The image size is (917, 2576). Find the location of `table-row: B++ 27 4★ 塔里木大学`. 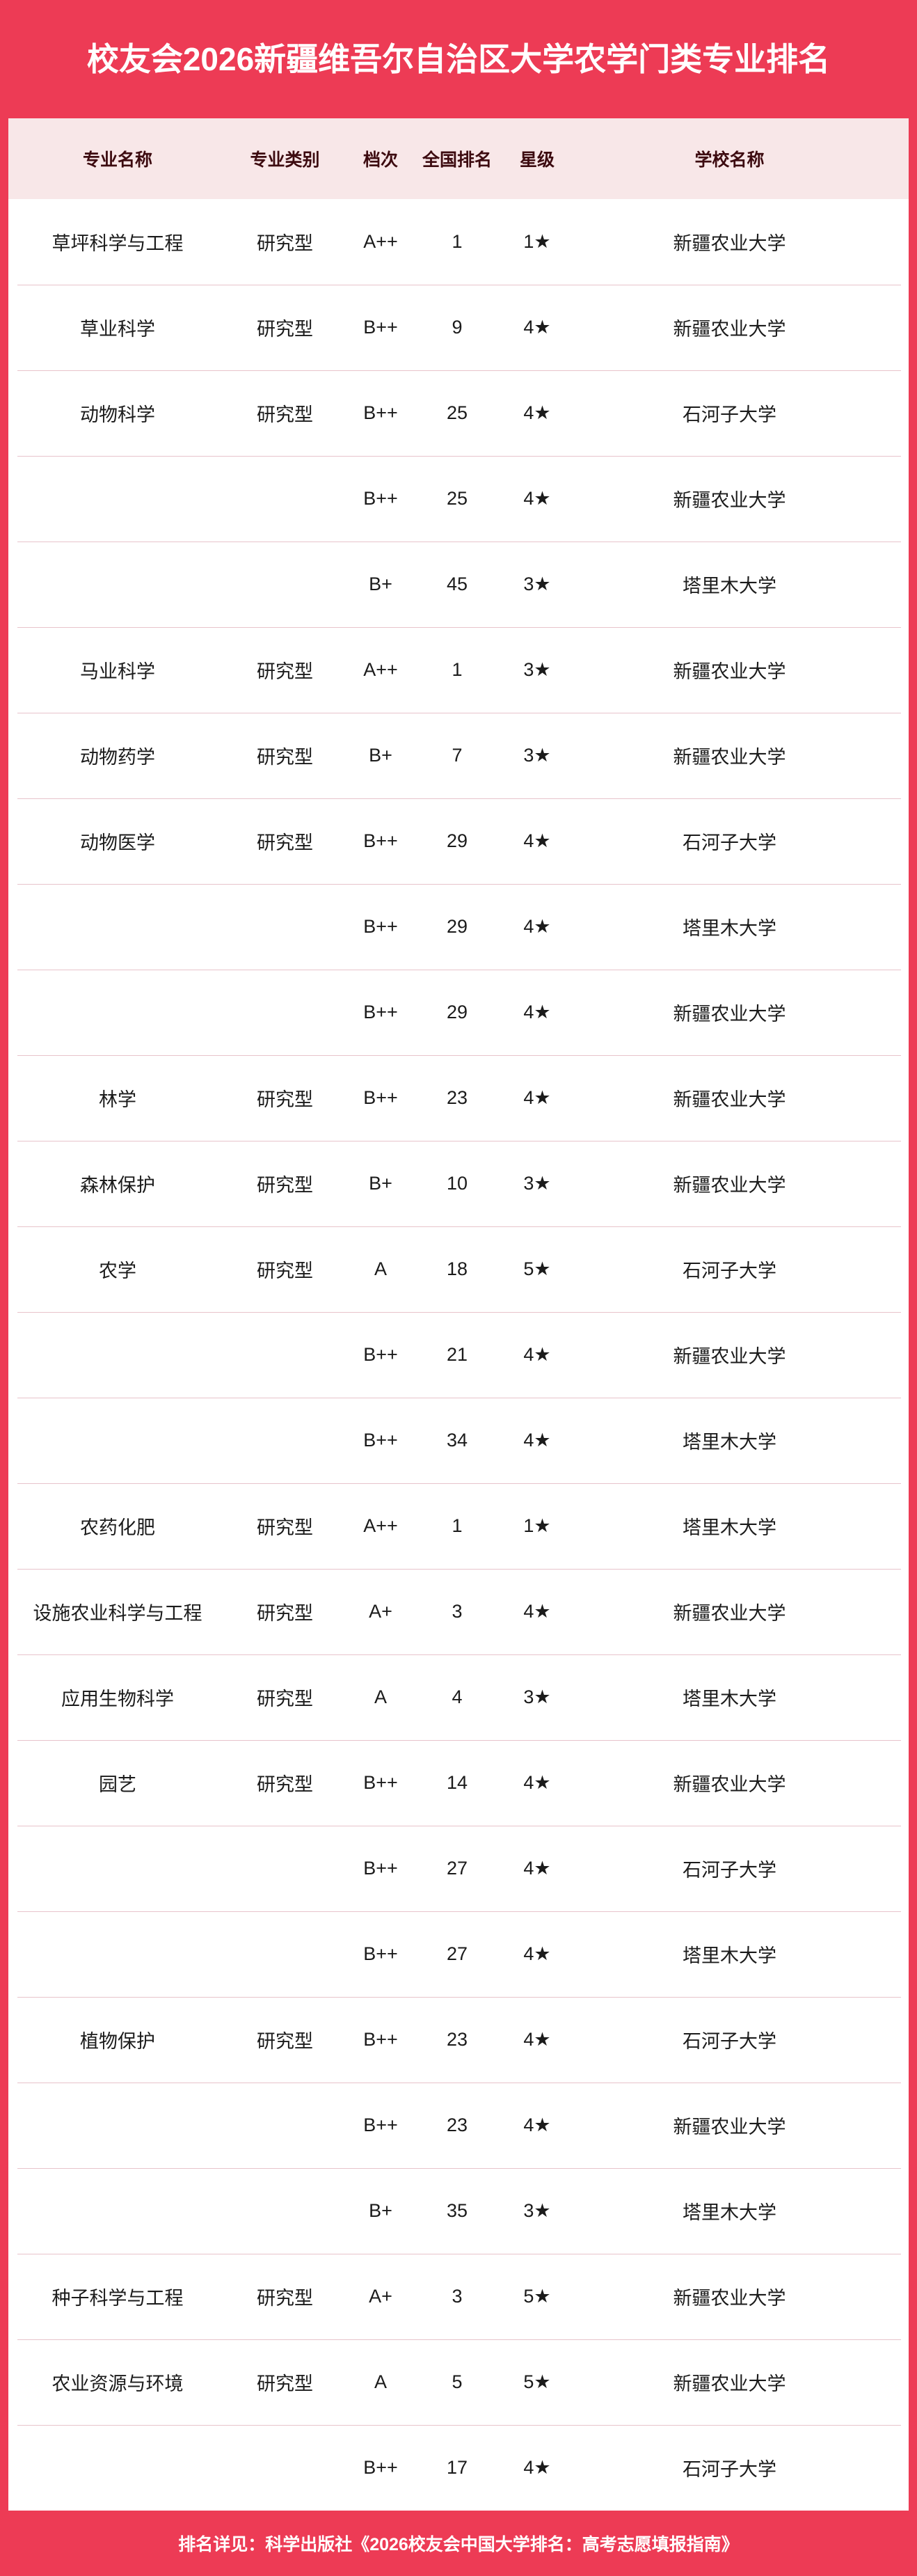

table-row: B++ 27 4★ 塔里木大学 is located at coordinates (458, 1954).